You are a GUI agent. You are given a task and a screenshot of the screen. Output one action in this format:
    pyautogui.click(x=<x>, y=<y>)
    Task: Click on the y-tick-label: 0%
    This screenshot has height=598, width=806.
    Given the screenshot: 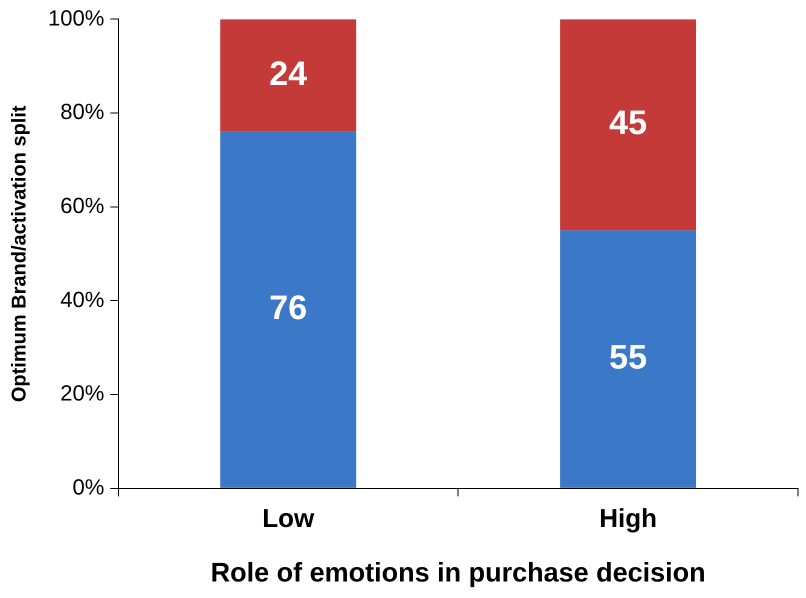 What is the action you would take?
    pyautogui.click(x=88, y=487)
    